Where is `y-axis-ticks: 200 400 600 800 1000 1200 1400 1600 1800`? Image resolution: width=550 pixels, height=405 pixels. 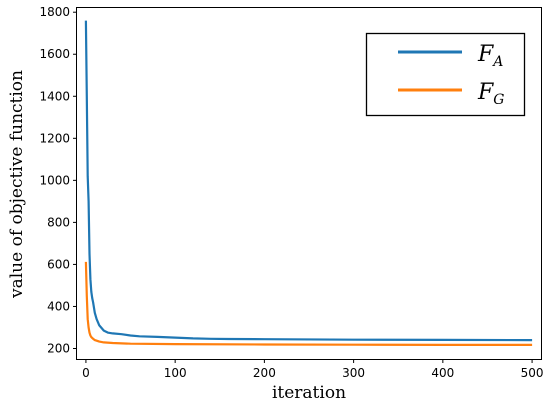 y-axis-ticks: 200 400 600 800 1000 1200 1400 1600 1800 is located at coordinates (58, 180).